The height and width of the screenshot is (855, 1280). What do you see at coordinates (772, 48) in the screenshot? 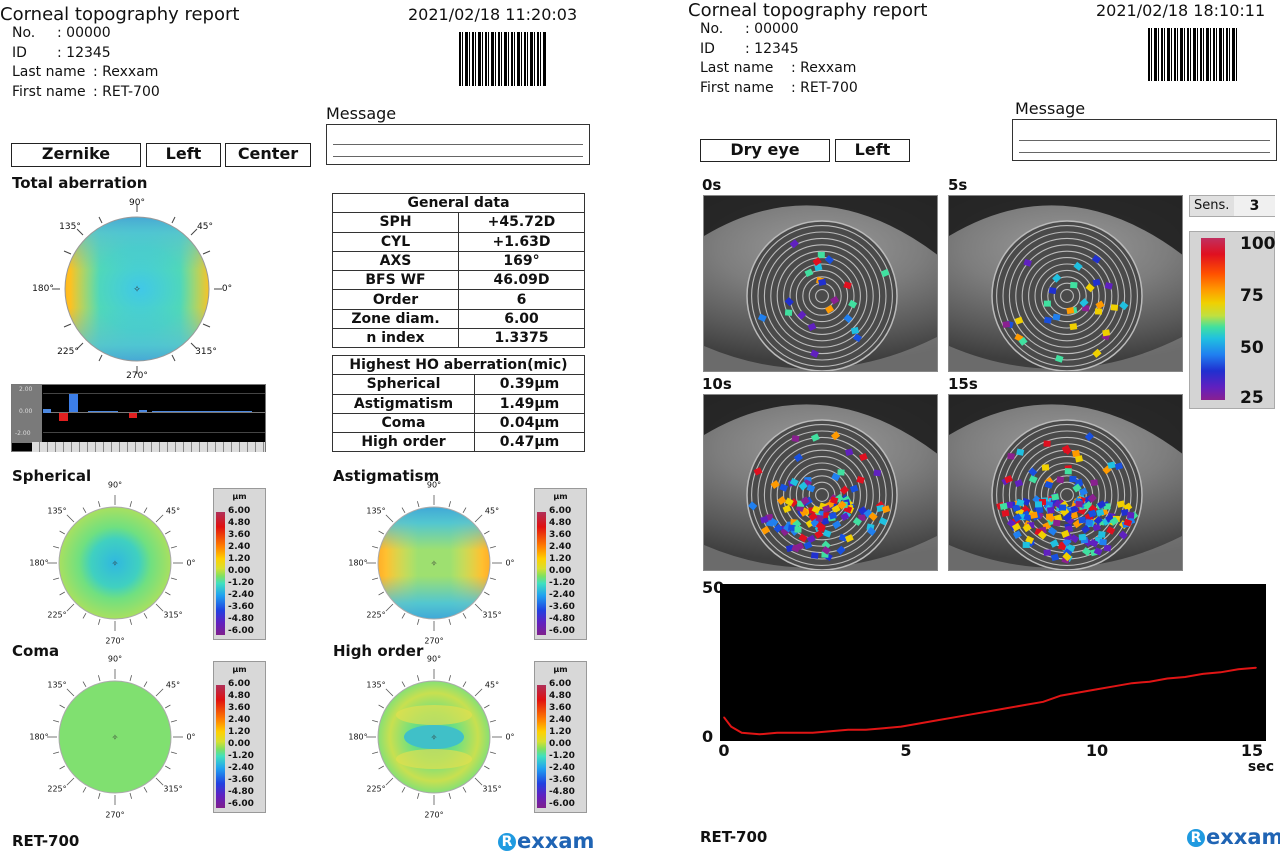
I see `patient-id-value: : 12345` at bounding box center [772, 48].